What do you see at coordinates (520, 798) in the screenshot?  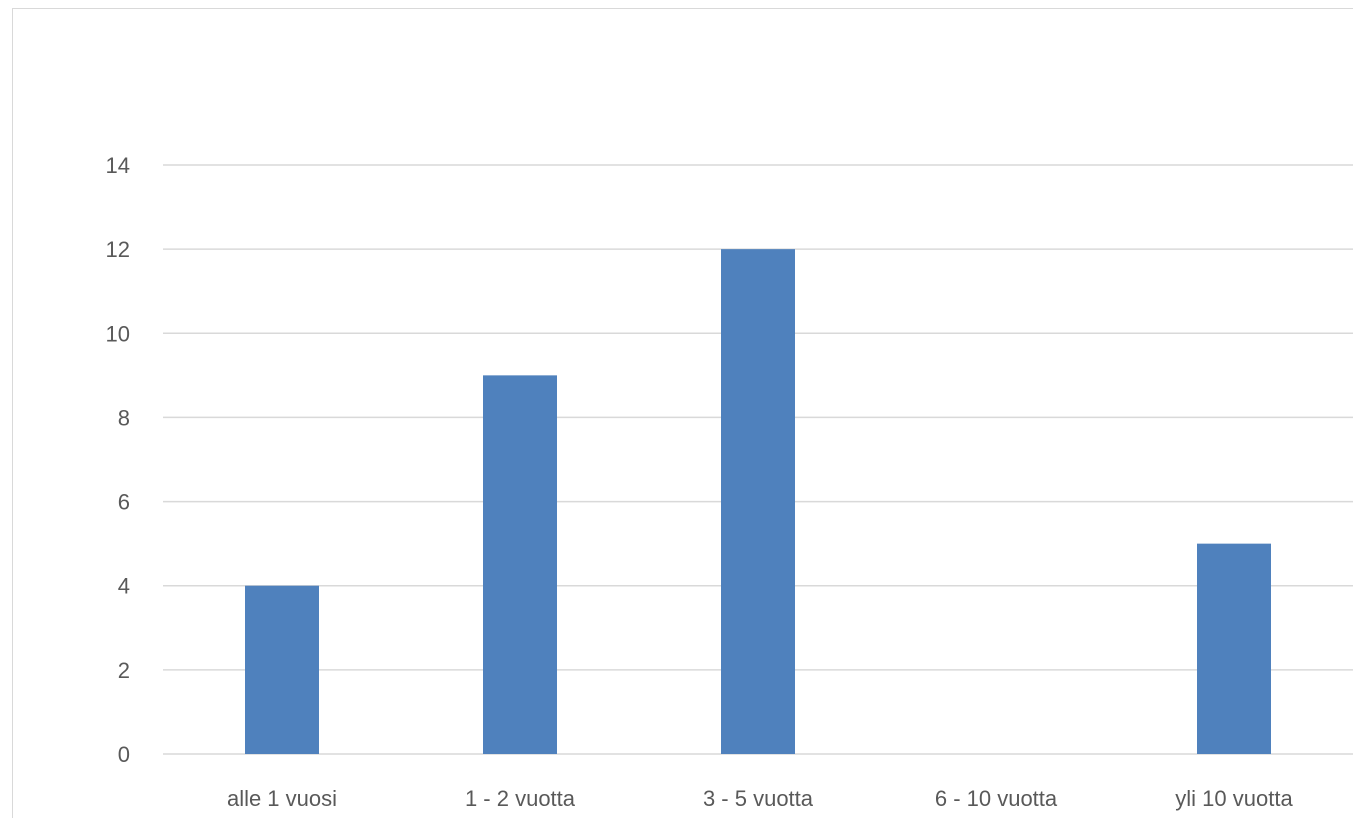 I see `x-tick-label: 1 - 2 vuotta` at bounding box center [520, 798].